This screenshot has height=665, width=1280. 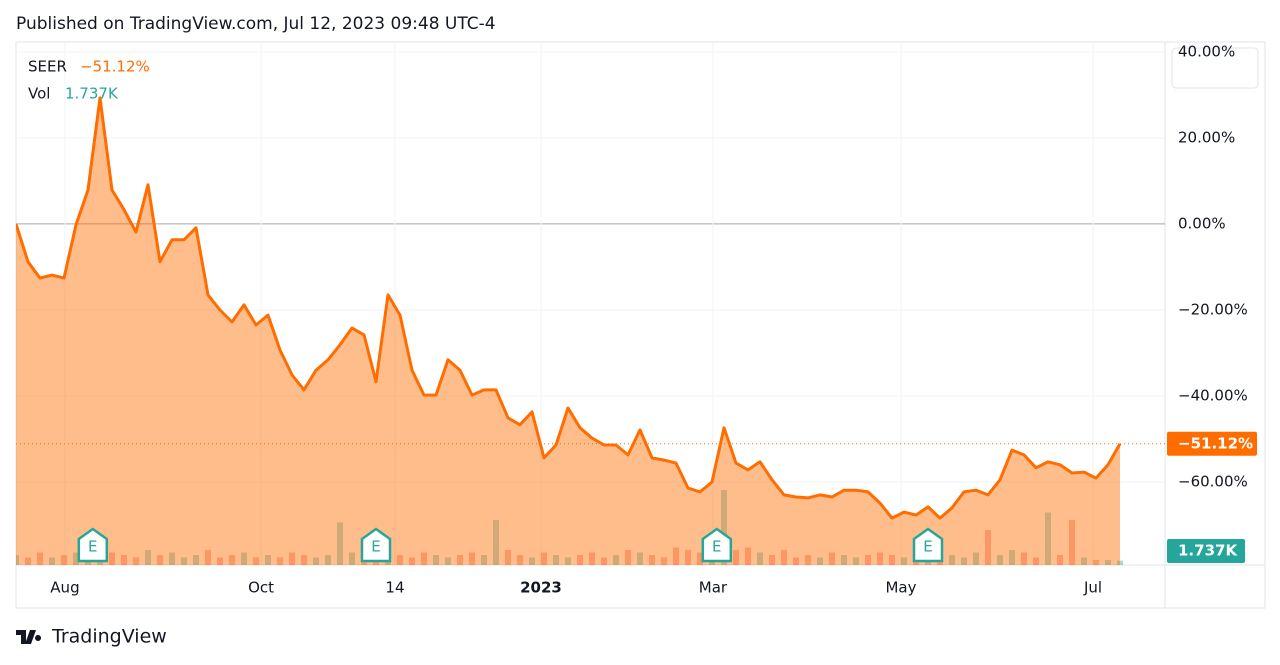 I want to click on legend-vol-name: Vol, so click(x=39, y=94).